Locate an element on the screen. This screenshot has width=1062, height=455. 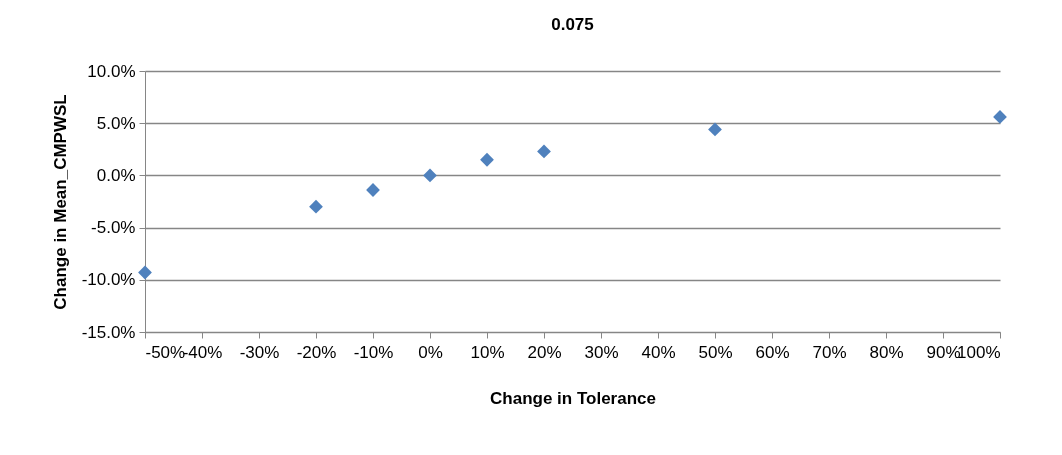
x-tick-label: 50% is located at coordinates (715, 352).